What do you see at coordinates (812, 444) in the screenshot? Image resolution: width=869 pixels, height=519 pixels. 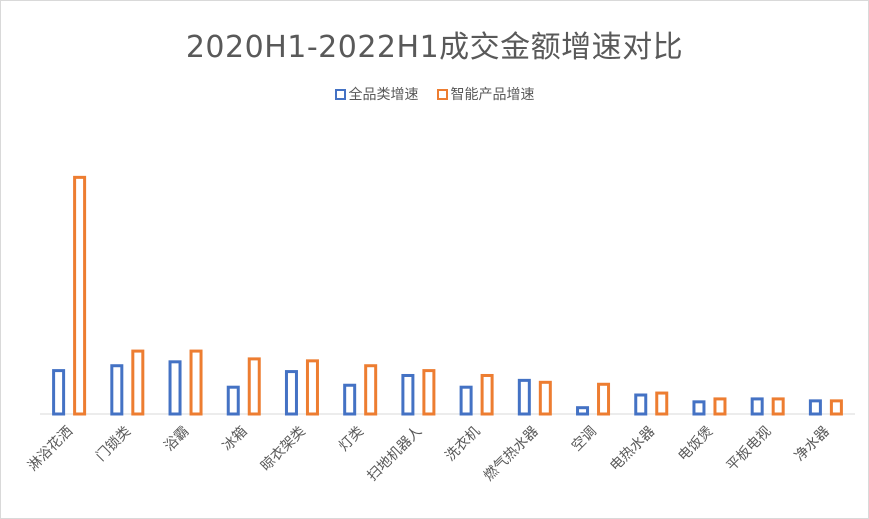 I see `category-label-13: 净水器` at bounding box center [812, 444].